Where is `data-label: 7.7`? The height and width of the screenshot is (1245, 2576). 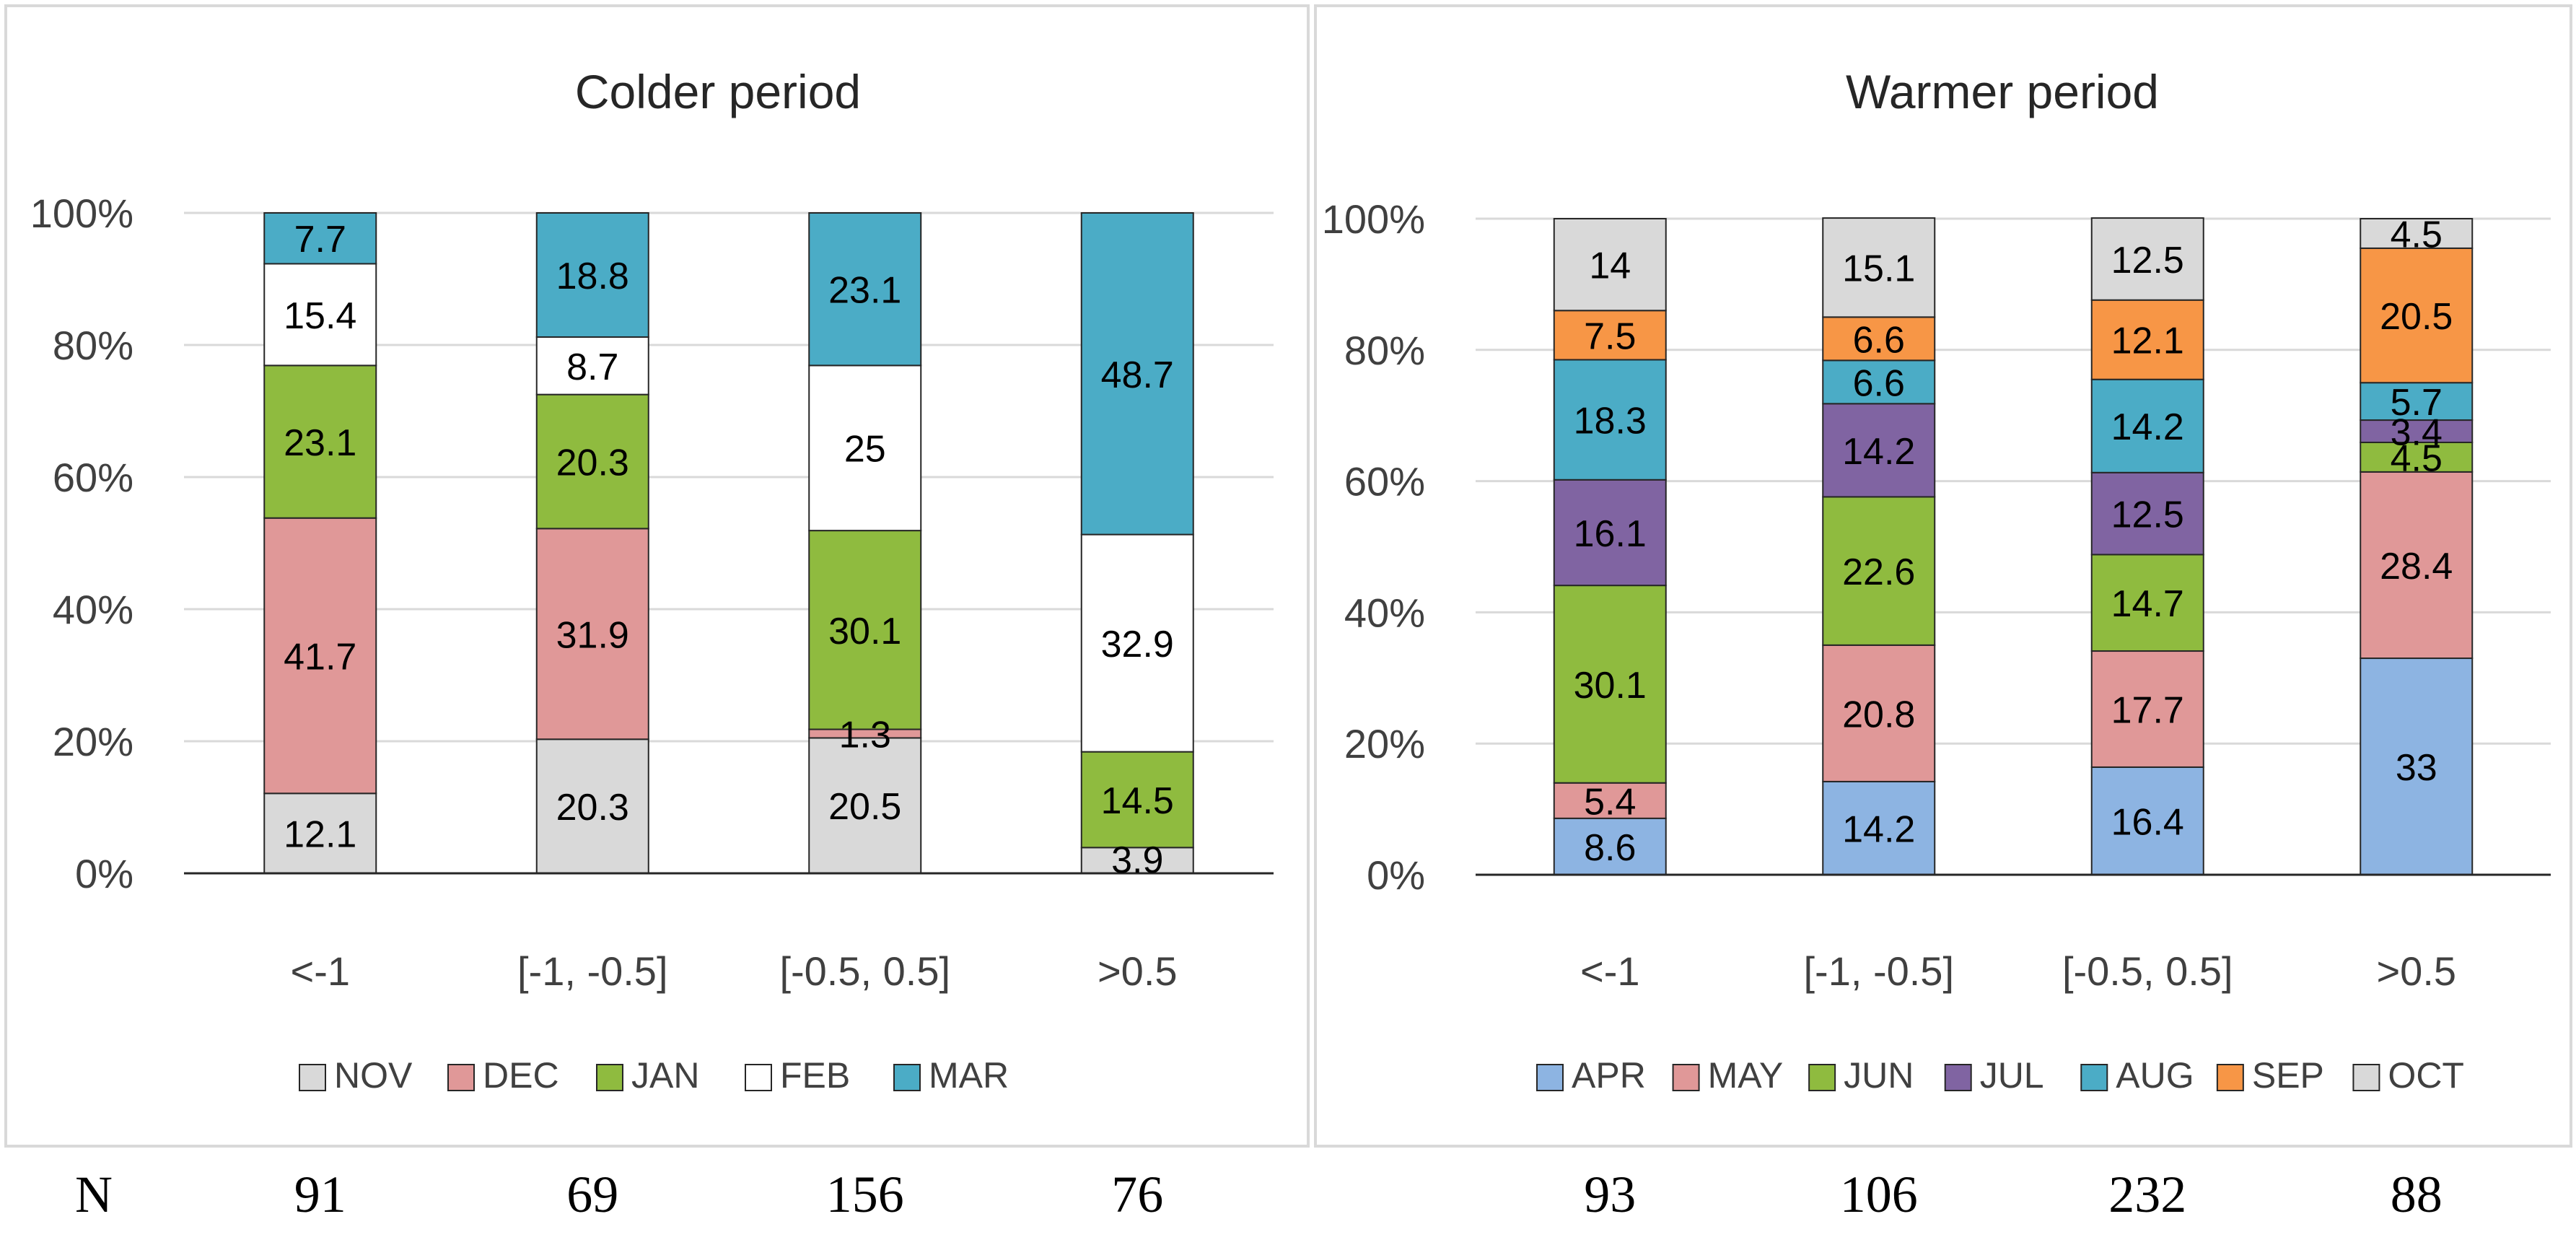 data-label: 7.7 is located at coordinates (320, 240).